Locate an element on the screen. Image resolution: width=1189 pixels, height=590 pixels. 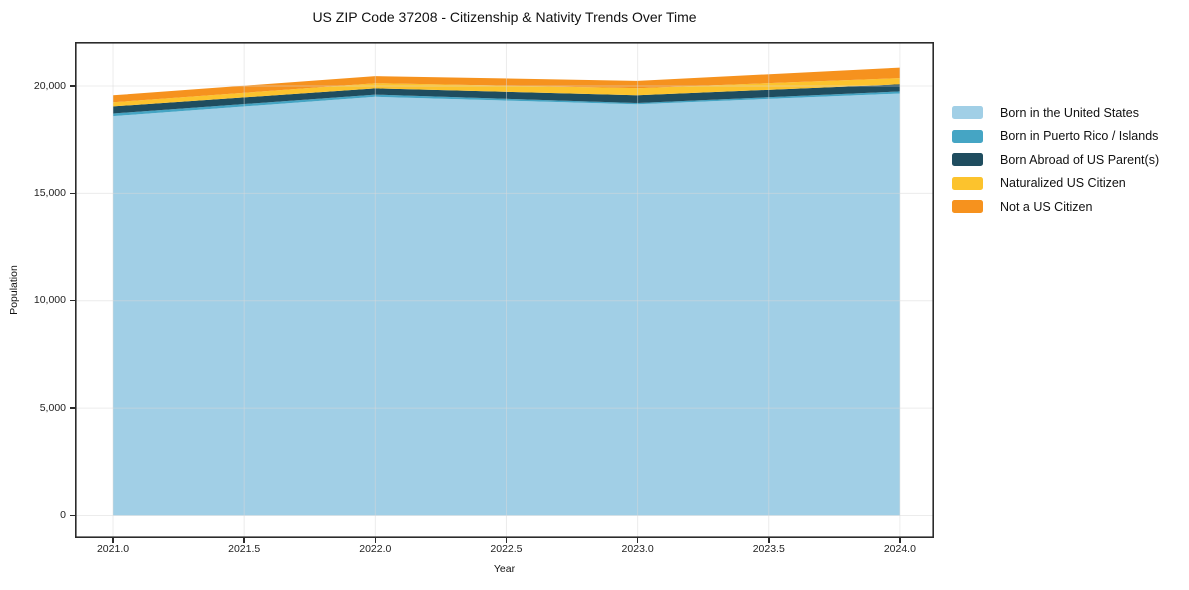
legend-item-born-abroad-of-us-parent-s: Born Abroad of US Parent(s) is located at coordinates (1055, 160).